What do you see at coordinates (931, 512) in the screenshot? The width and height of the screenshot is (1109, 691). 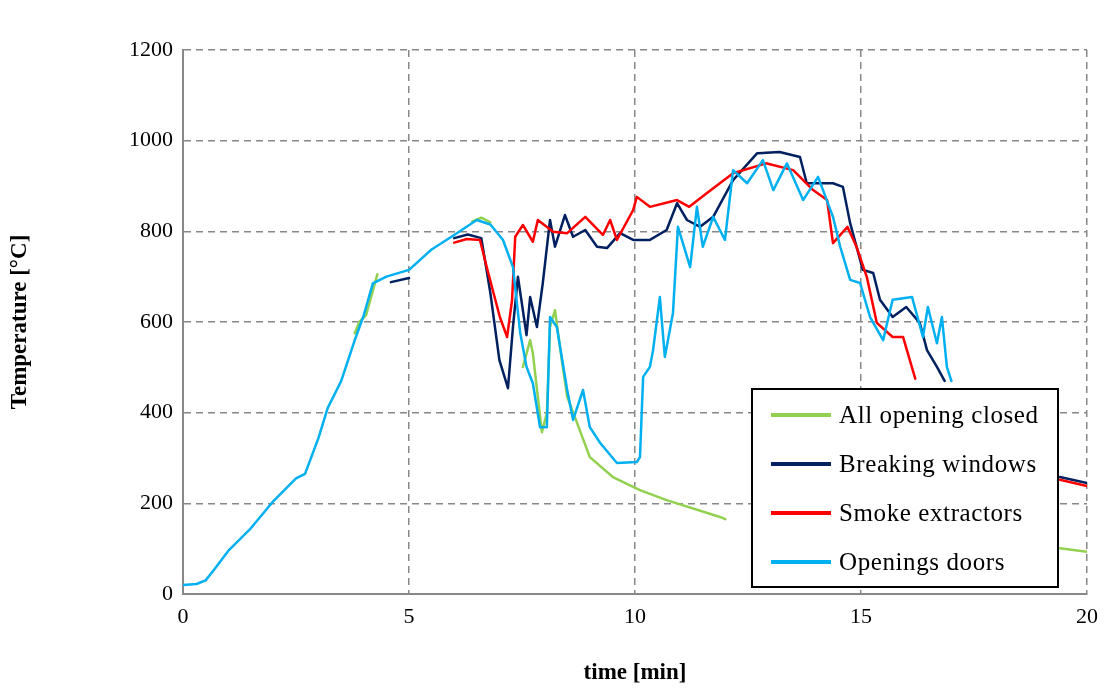 I see `legend-label: Smoke extractors` at bounding box center [931, 512].